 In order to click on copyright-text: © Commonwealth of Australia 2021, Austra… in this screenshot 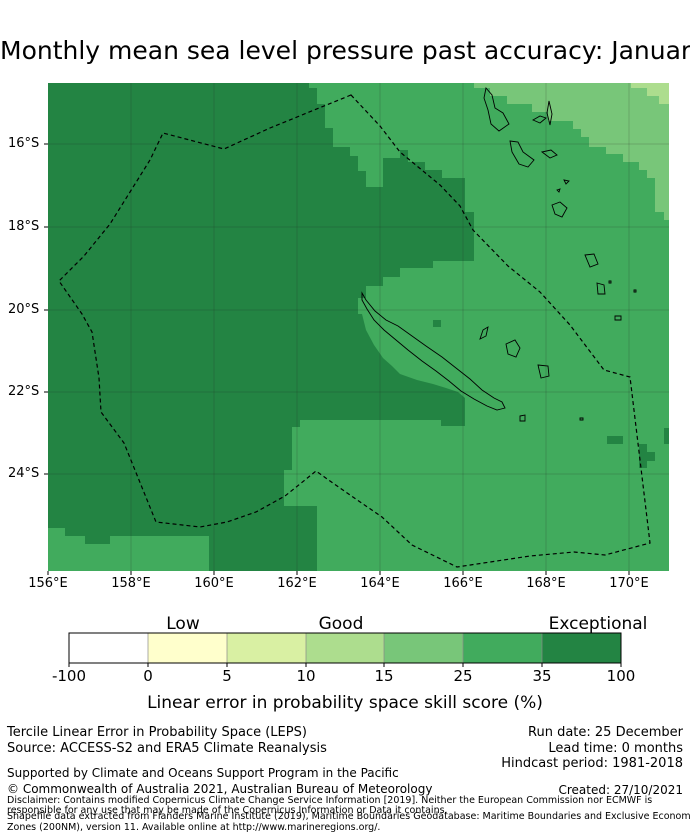, I will do `click(220, 789)`.